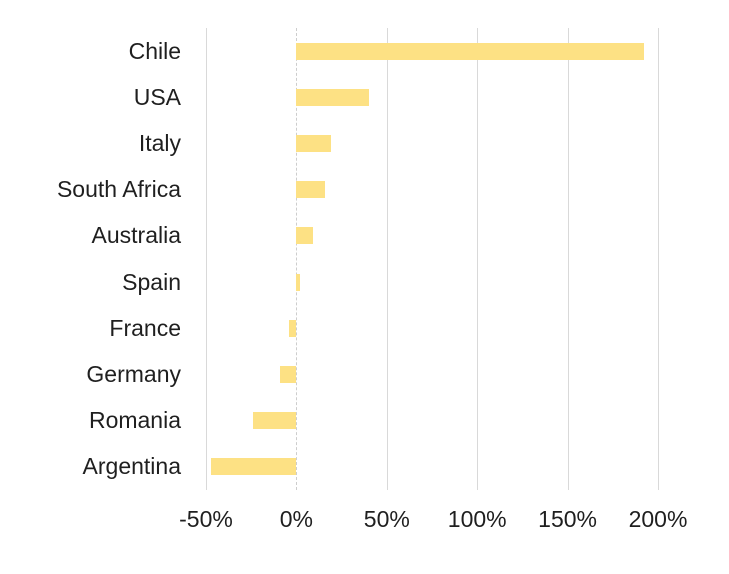 The image size is (729, 574). Describe the element at coordinates (298, 282) in the screenshot. I see `bar-spain` at that location.